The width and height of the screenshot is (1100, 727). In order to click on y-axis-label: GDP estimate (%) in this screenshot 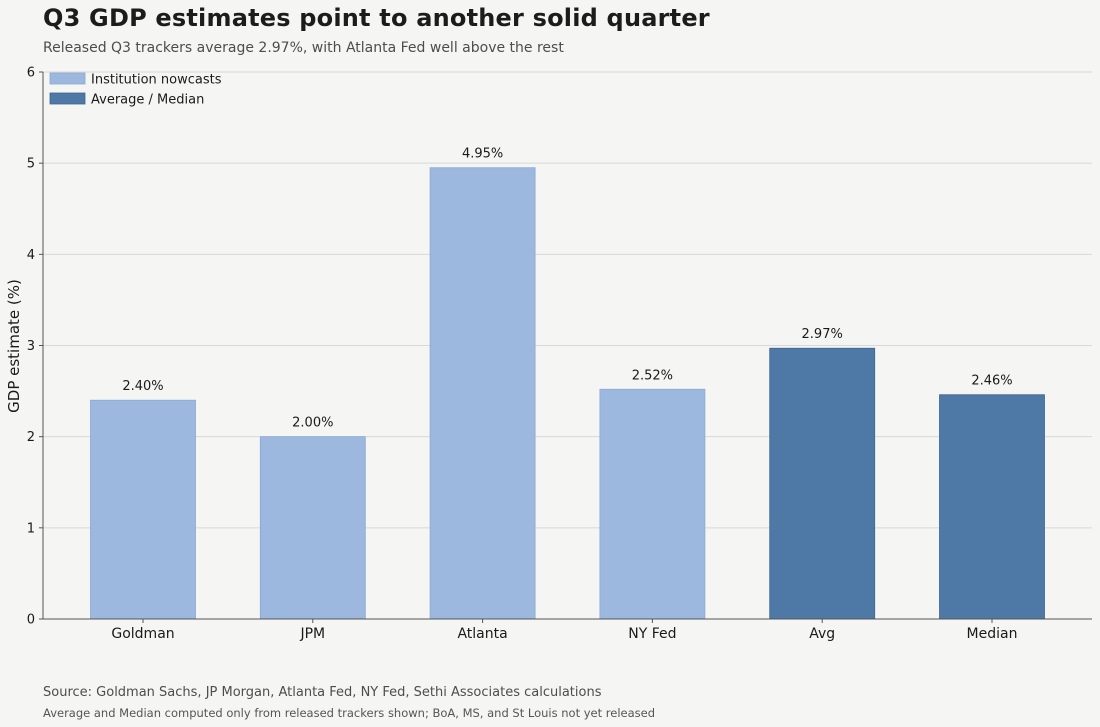, I will do `click(14, 346)`.